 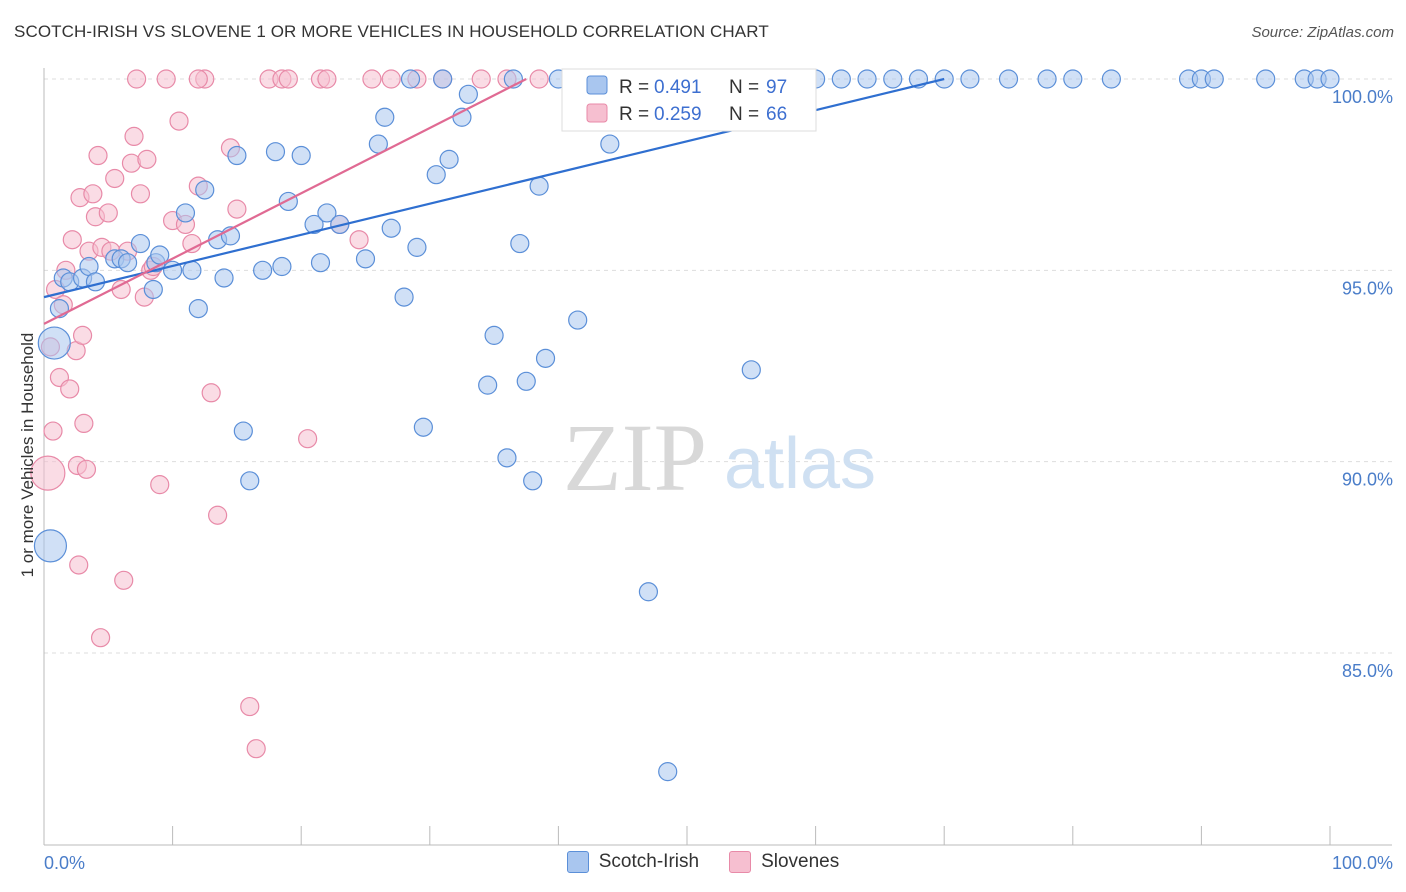 I want to click on scotch-irish-swatch, so click(x=577, y=862).